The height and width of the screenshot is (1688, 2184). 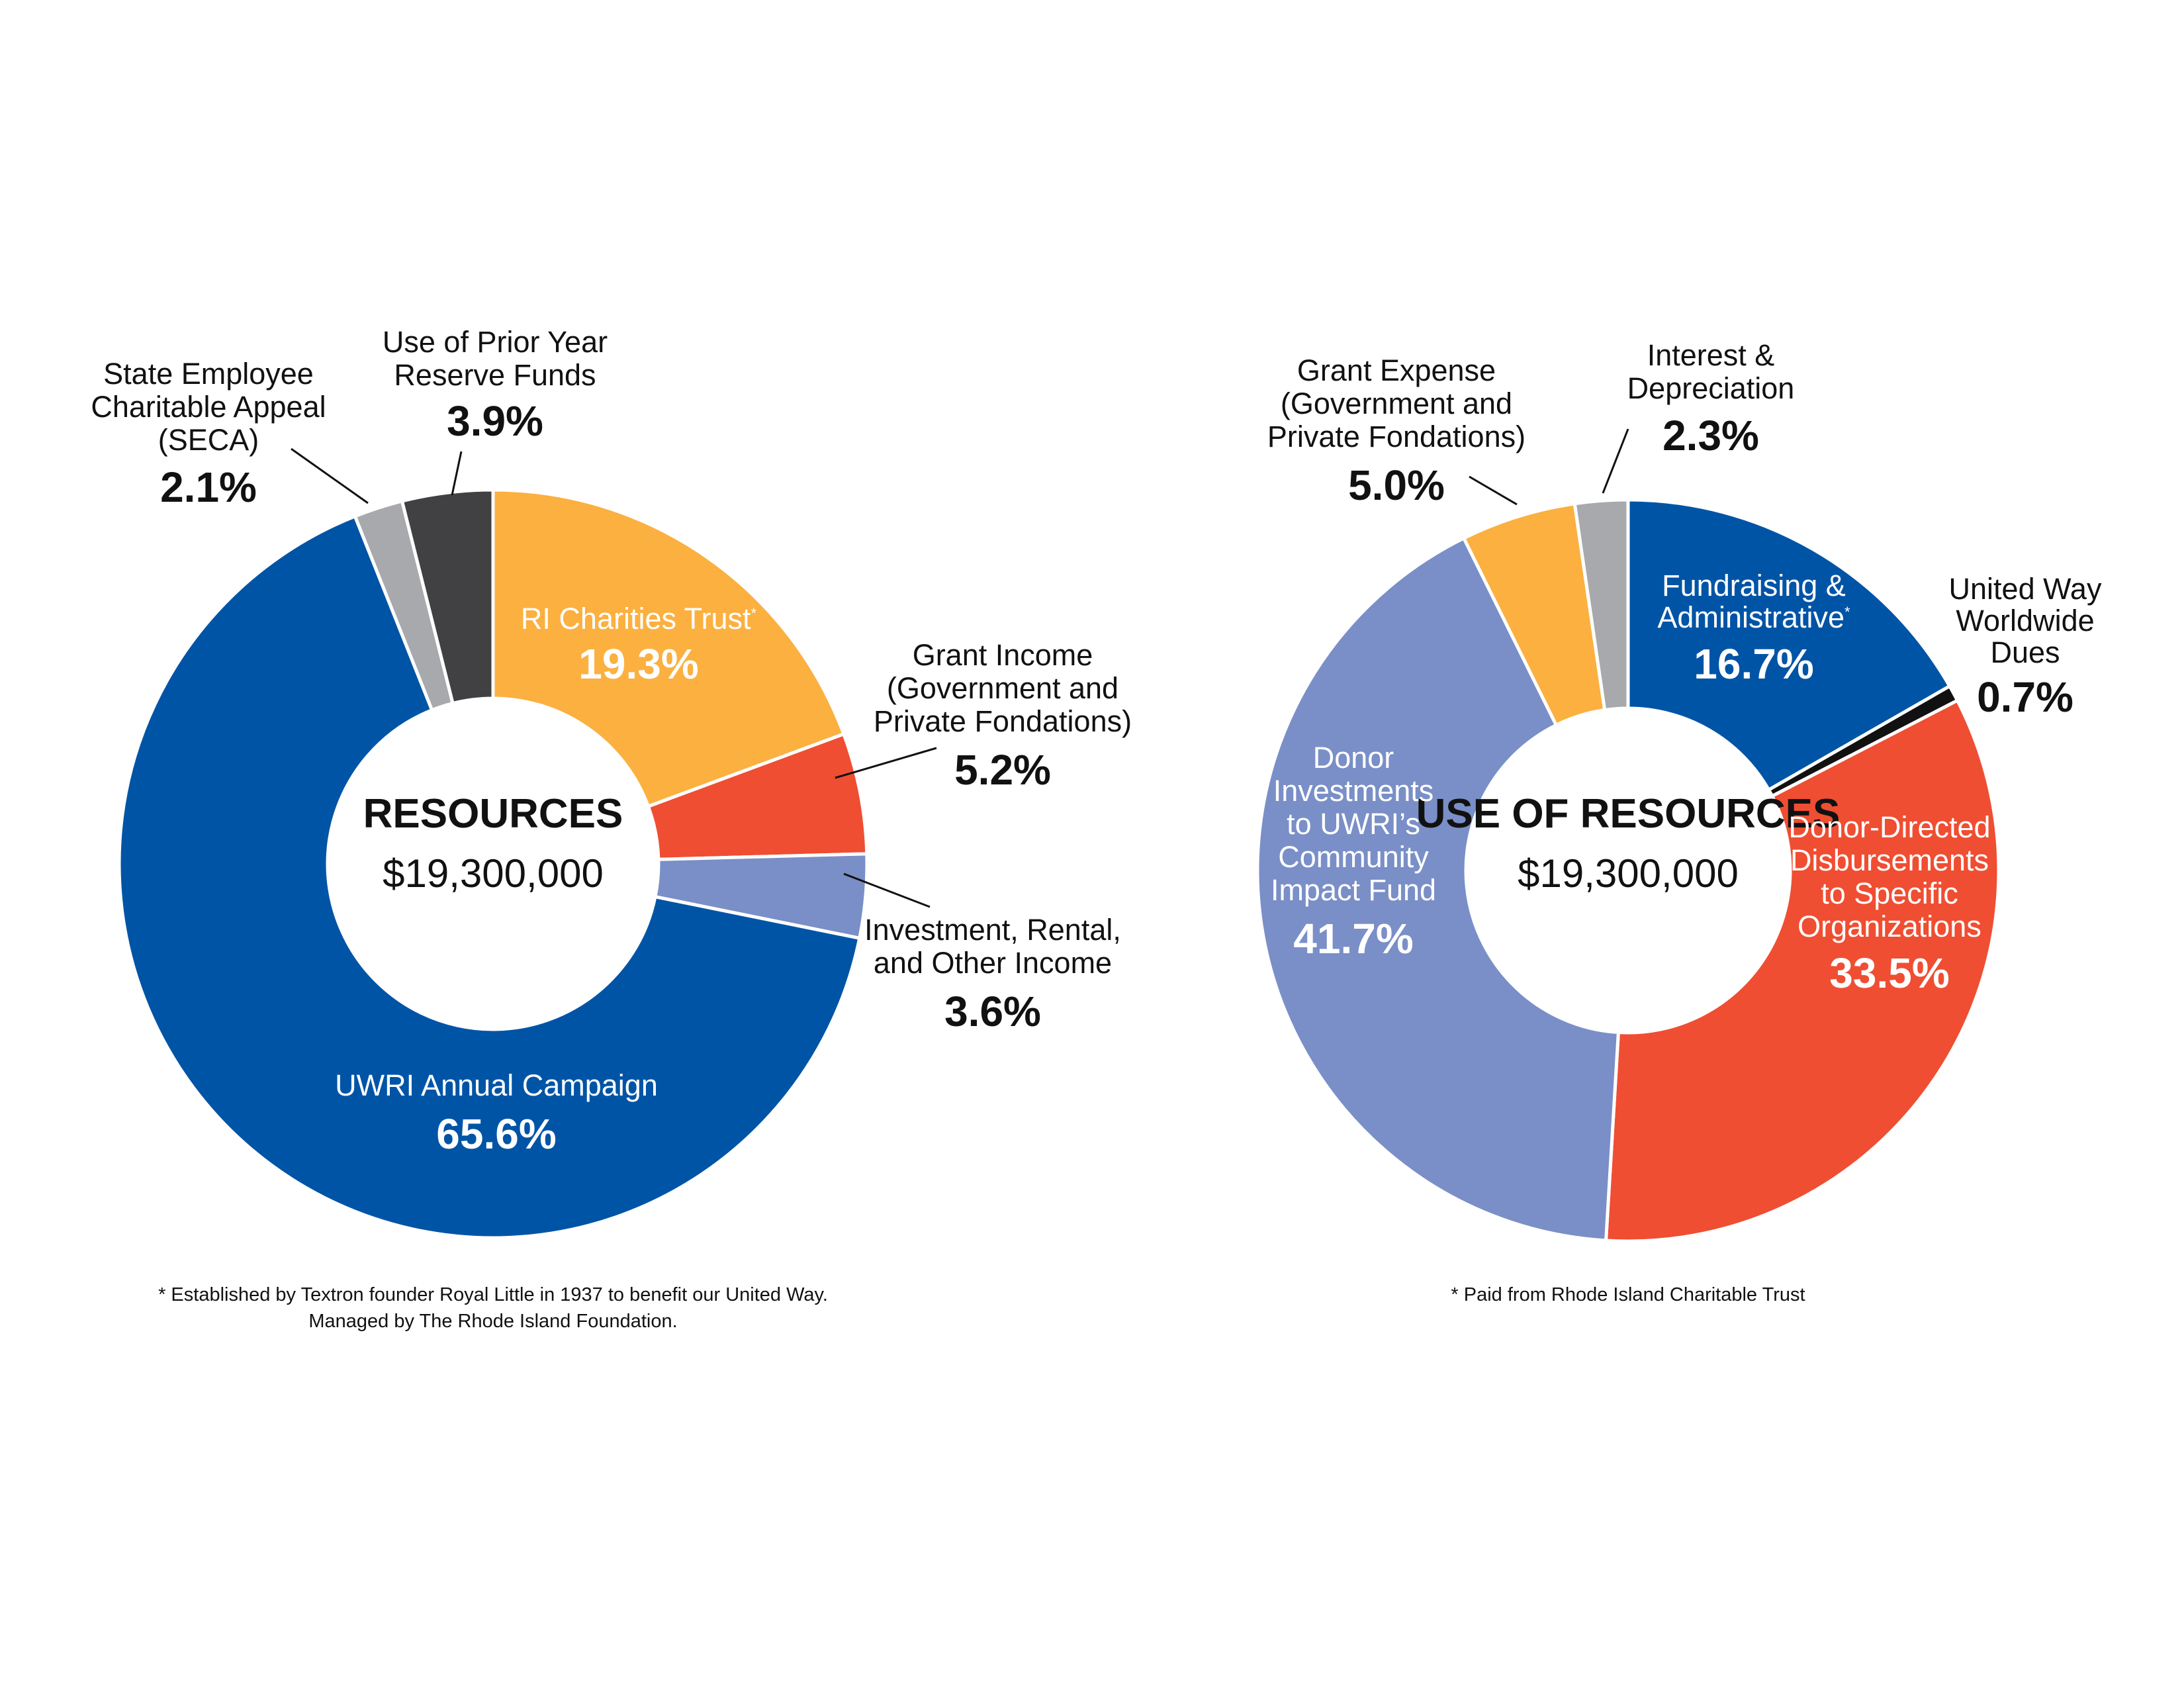 What do you see at coordinates (1889, 860) in the screenshot?
I see `donor-directed-line-2: Disbursements` at bounding box center [1889, 860].